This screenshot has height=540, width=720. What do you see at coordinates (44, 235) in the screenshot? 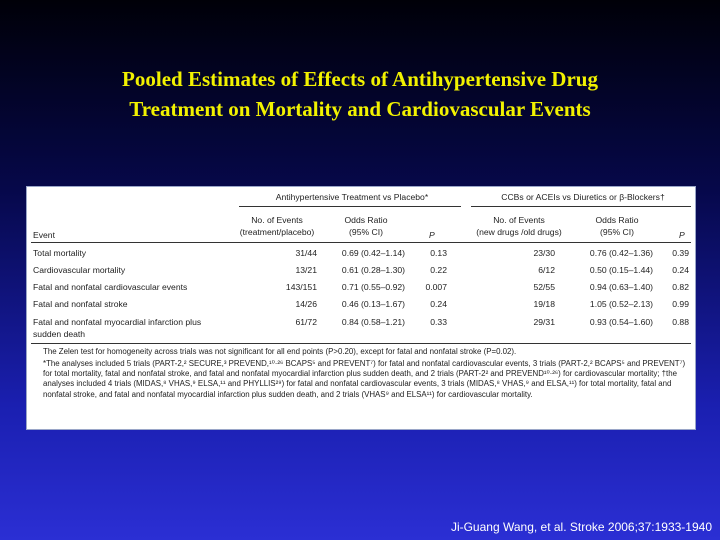
I see `col-header-event: Event` at bounding box center [44, 235].